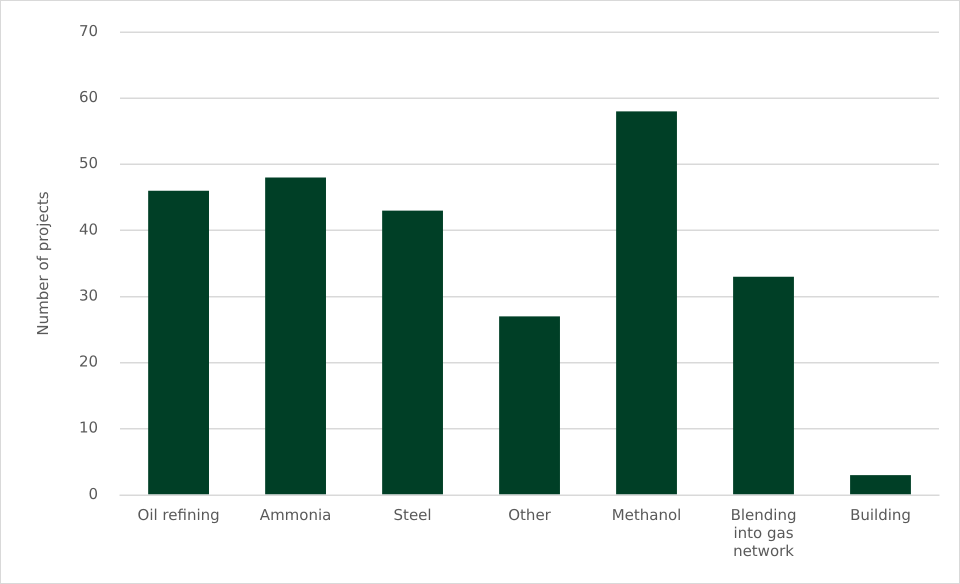 The width and height of the screenshot is (960, 584). Describe the element at coordinates (296, 515) in the screenshot. I see `x-tick-label: Ammonia` at that location.